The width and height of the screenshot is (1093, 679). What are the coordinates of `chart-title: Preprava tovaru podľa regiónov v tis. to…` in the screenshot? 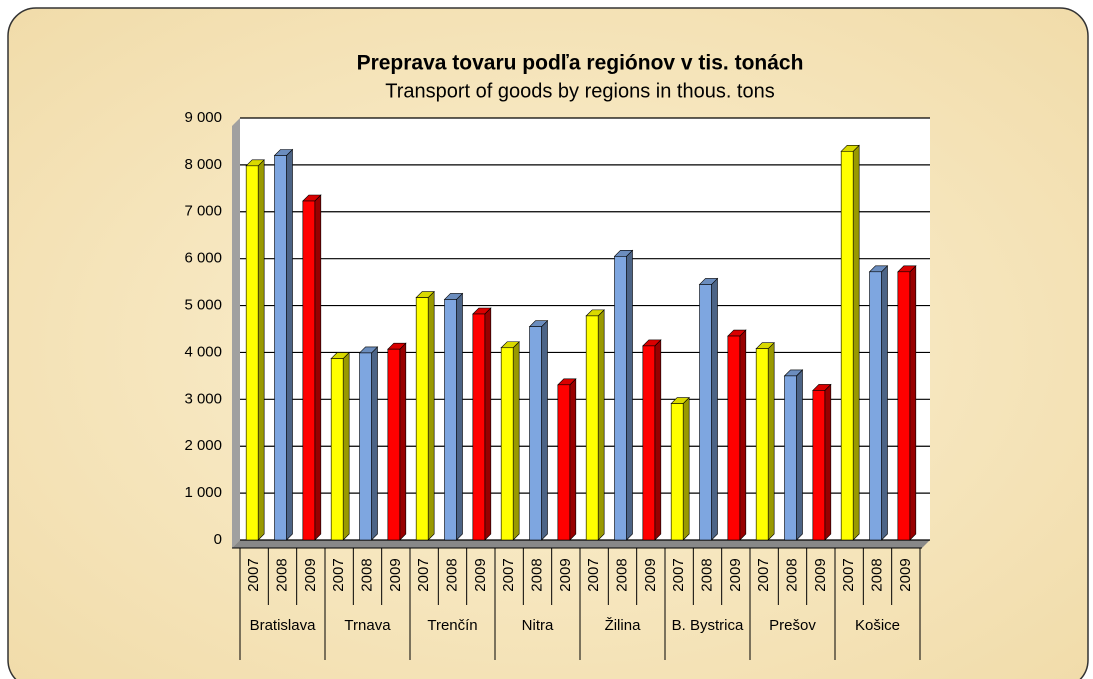 It's located at (580, 63).